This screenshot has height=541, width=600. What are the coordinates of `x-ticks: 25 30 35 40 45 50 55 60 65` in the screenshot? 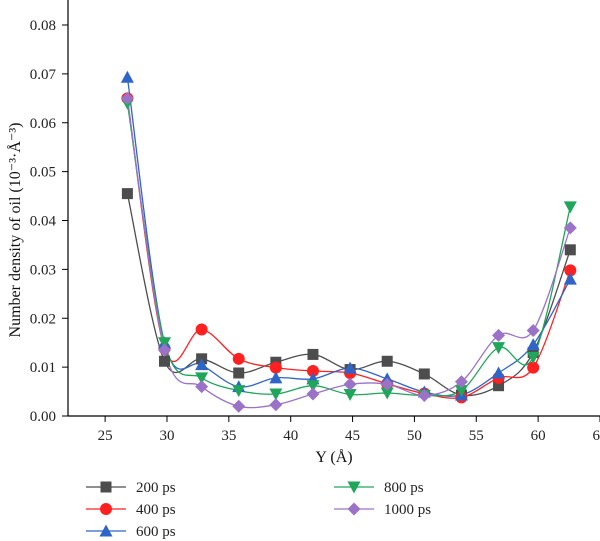 It's located at (349, 430).